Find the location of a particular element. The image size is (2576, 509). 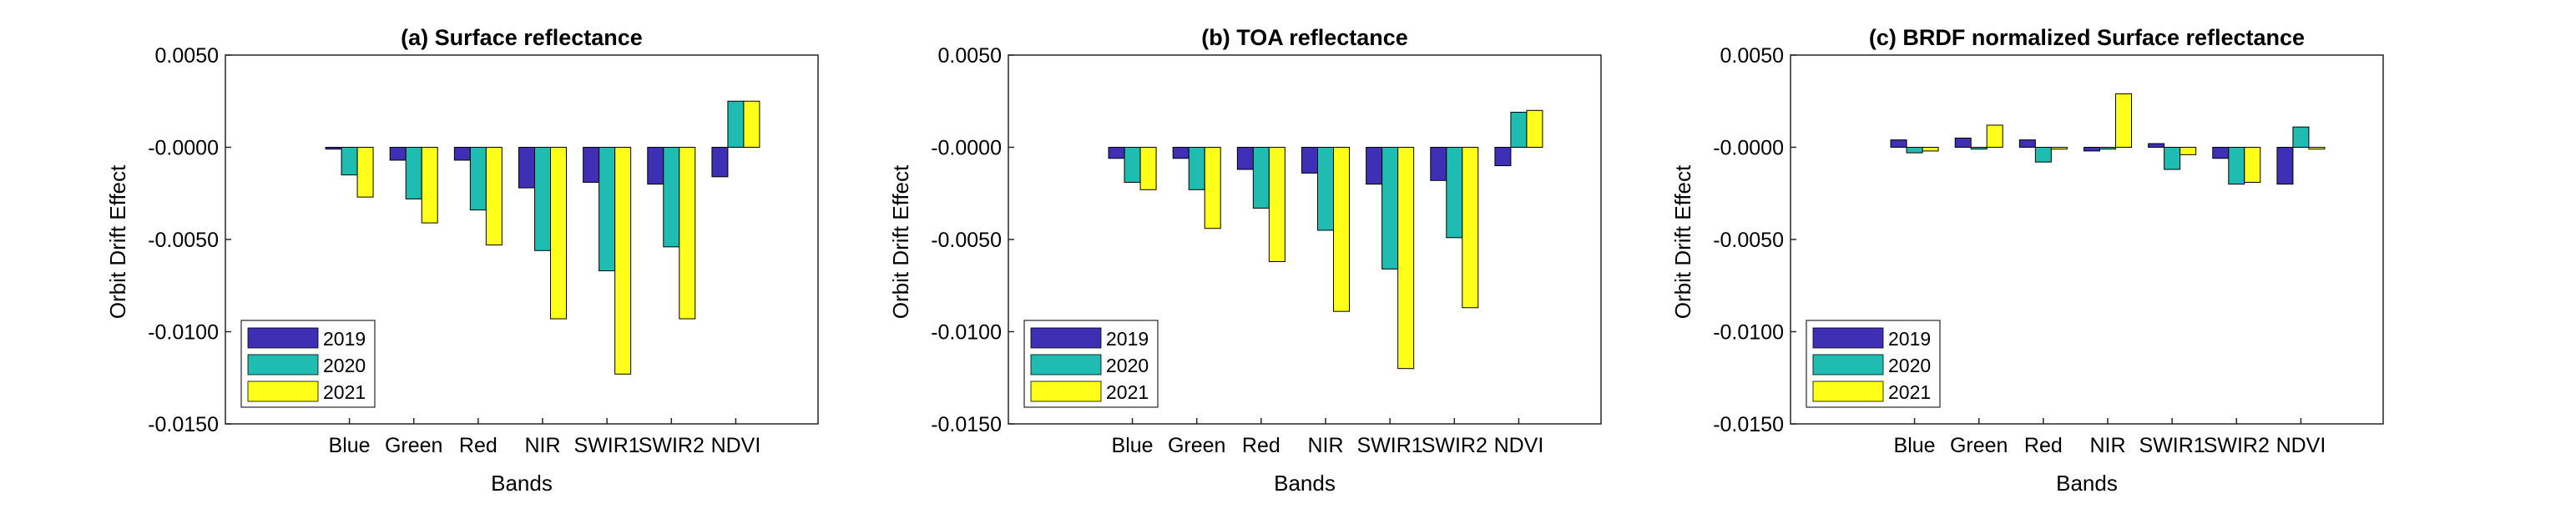

y-tick-labels: 0.0050 -0.0000 -0.0050 -0.0100 -0.0150 is located at coordinates (183, 240).